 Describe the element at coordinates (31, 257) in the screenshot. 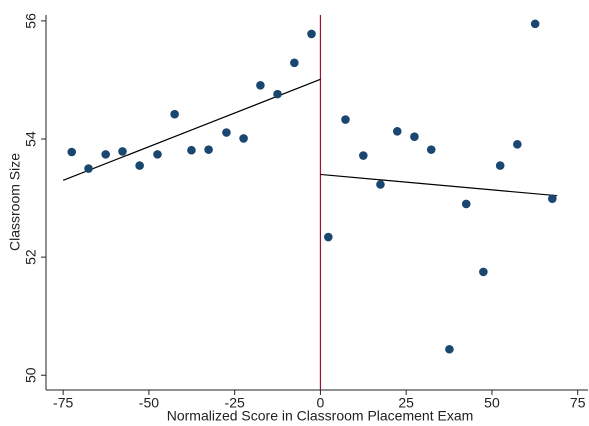

I see `y-tick-label: 52` at that location.